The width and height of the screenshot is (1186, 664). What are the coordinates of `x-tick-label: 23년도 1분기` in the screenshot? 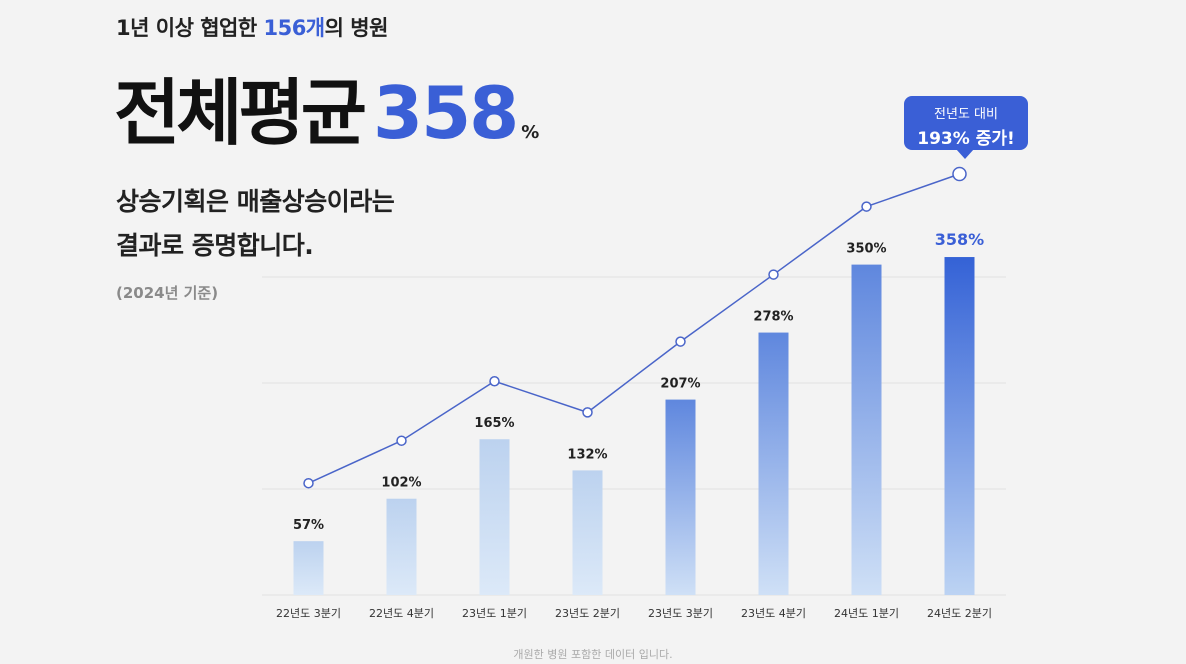 It's located at (494, 613).